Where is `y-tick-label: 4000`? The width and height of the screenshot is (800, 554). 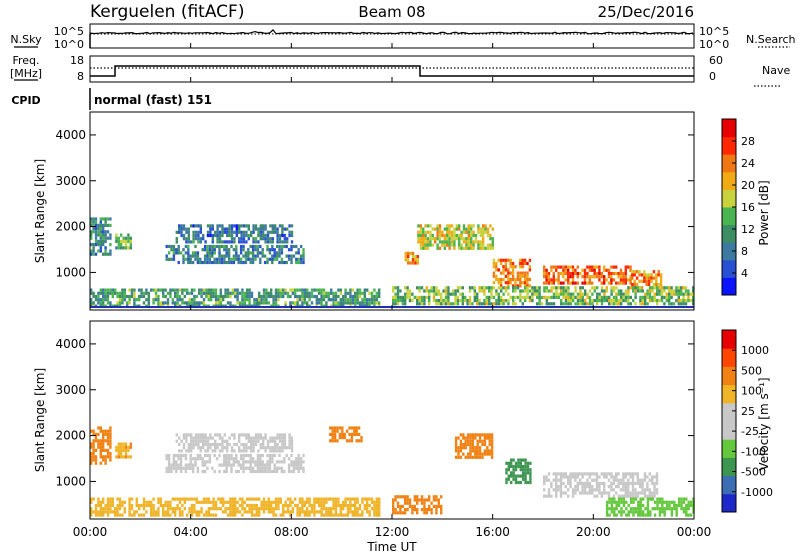 y-tick-label: 4000 is located at coordinates (70, 344).